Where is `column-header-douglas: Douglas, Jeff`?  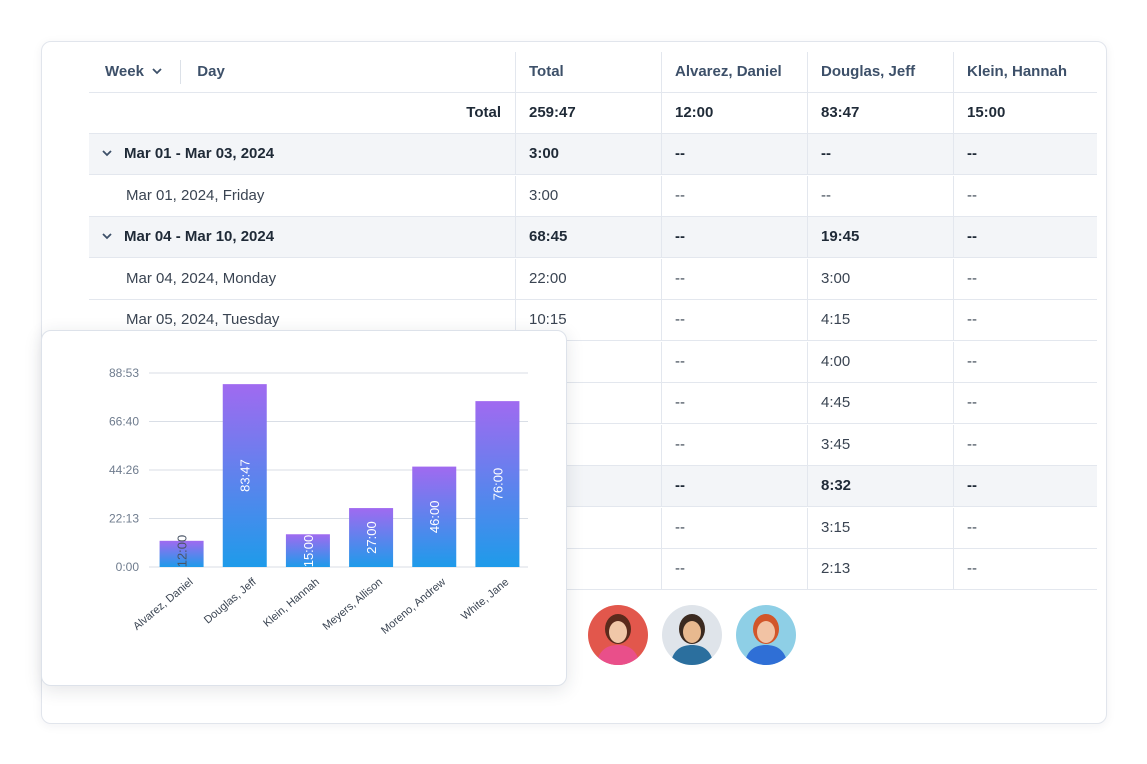 column-header-douglas: Douglas, Jeff is located at coordinates (880, 72).